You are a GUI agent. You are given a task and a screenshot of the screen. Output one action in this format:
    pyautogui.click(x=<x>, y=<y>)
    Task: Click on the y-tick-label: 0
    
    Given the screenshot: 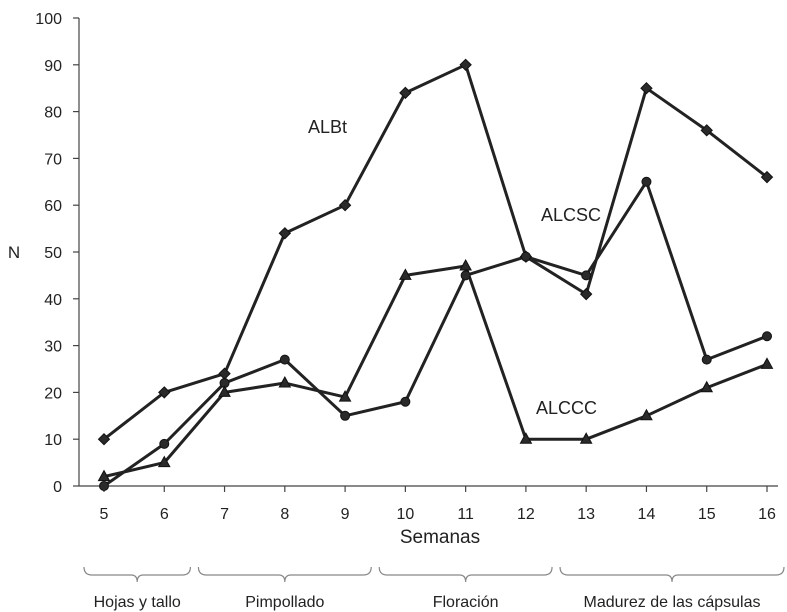 What is the action you would take?
    pyautogui.click(x=57, y=487)
    